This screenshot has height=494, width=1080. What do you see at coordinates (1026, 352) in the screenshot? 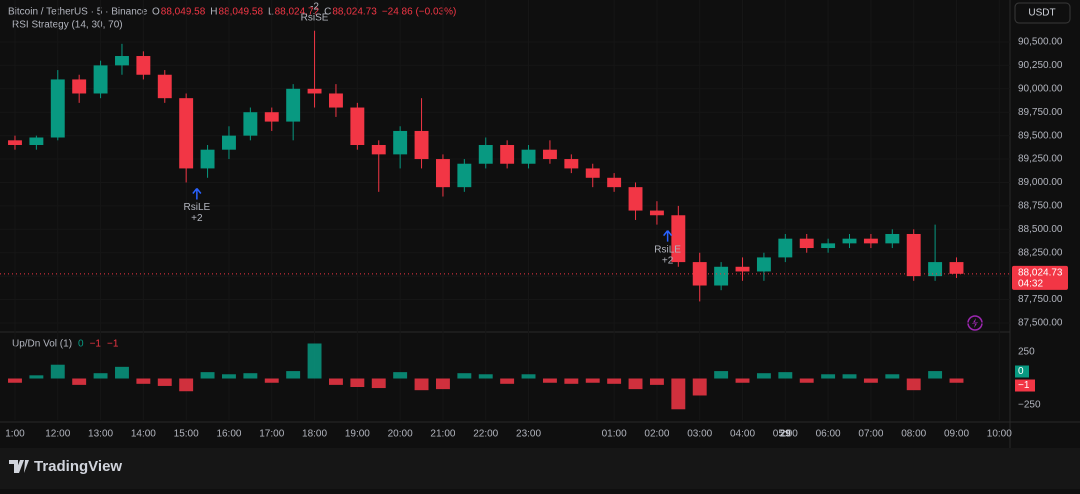
I see `volume-tick-label: 250` at bounding box center [1026, 352].